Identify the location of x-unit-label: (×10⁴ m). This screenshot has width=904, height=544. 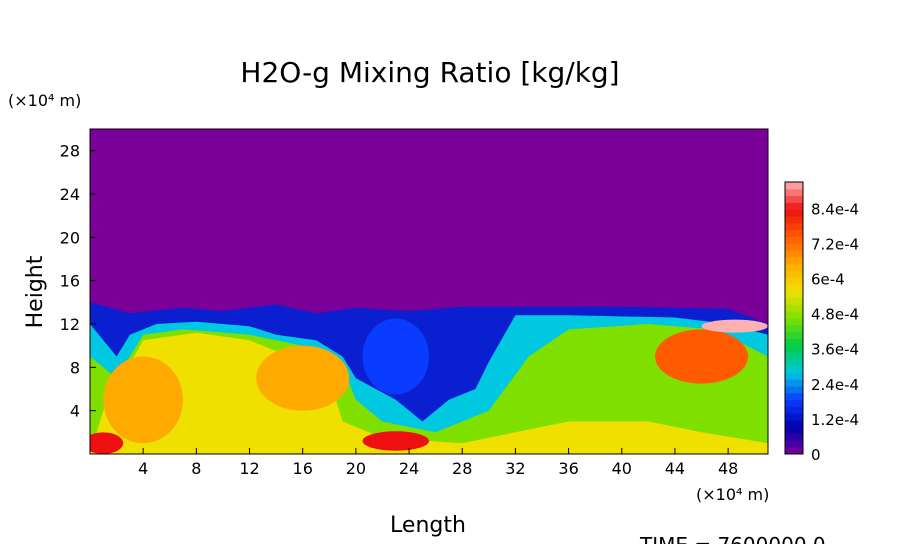
(732, 494).